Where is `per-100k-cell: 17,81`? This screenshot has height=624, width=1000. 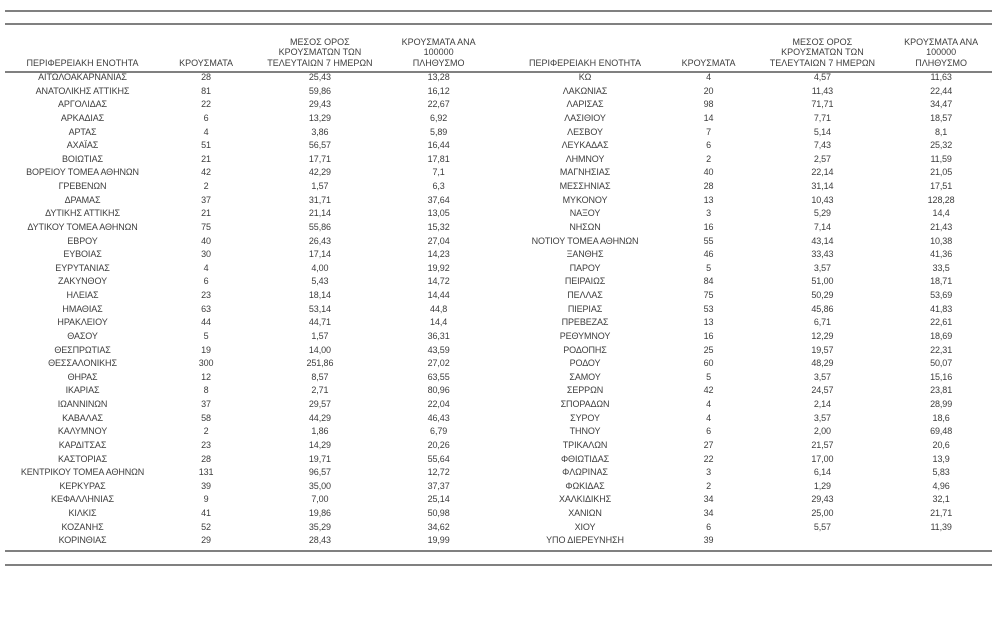 per-100k-cell: 17,81 is located at coordinates (438, 158).